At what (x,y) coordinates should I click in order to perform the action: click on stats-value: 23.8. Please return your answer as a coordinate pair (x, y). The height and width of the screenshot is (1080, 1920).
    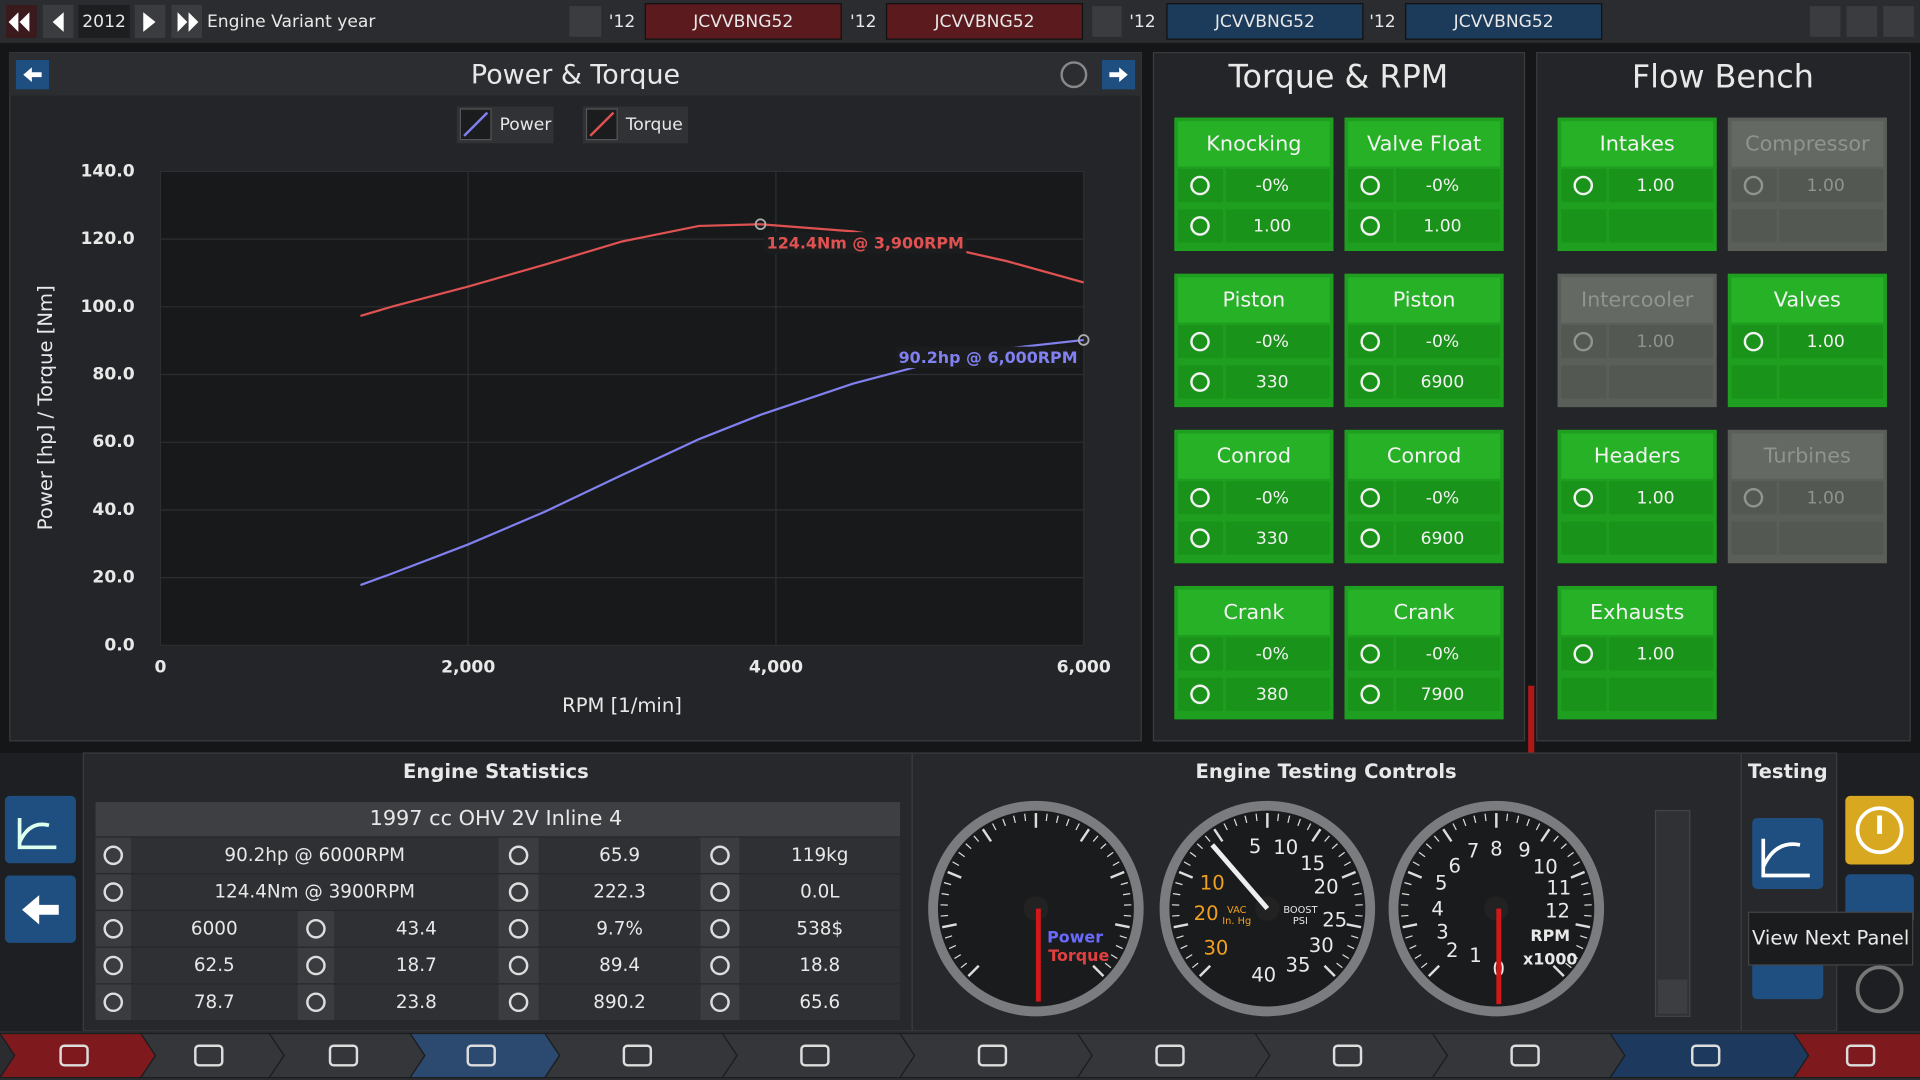
    Looking at the image, I should click on (416, 1002).